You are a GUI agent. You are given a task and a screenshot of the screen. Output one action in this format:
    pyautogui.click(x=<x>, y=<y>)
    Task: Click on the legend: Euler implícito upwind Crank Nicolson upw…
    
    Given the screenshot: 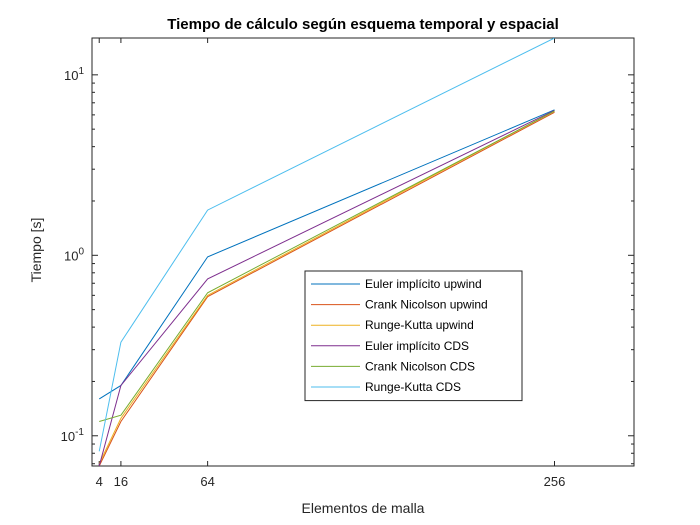 What is the action you would take?
    pyautogui.click(x=413, y=336)
    